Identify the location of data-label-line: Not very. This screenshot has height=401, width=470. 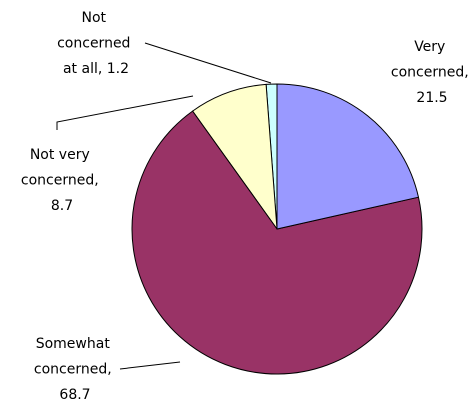
(62, 155).